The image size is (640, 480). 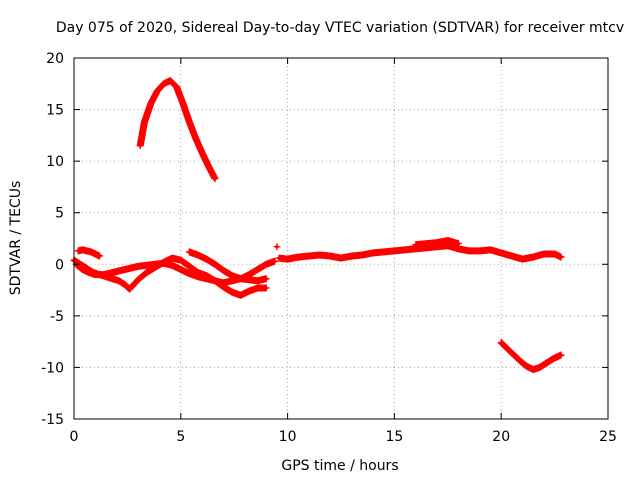 I want to click on x-tick-label: 25, so click(x=608, y=437).